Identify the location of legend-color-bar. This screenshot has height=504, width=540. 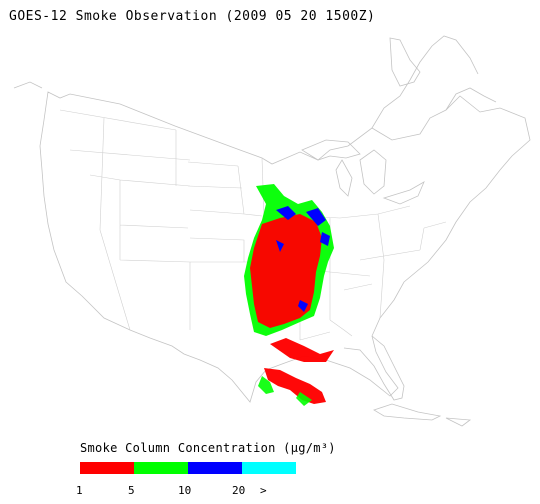
(188, 468).